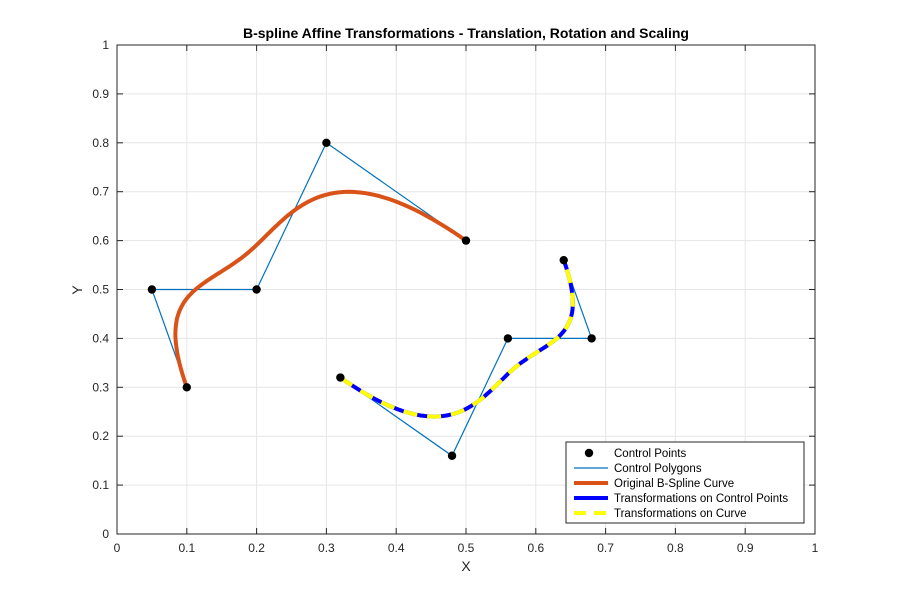 This screenshot has width=900, height=605. What do you see at coordinates (396, 548) in the screenshot?
I see `x-tick-label: 0.4` at bounding box center [396, 548].